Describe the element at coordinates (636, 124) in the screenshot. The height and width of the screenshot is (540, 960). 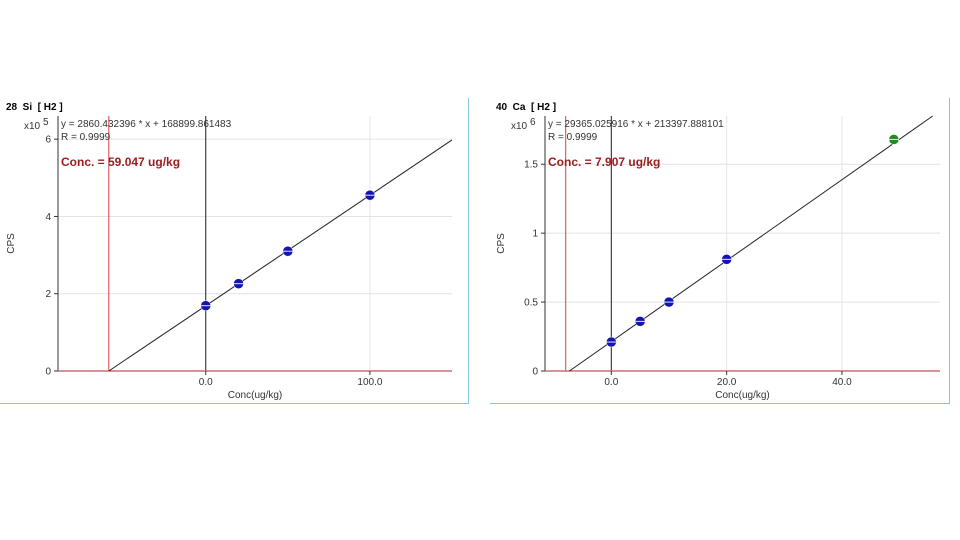
I see `regression-equation: y = 29365.025916 * x + 213397.888101` at that location.